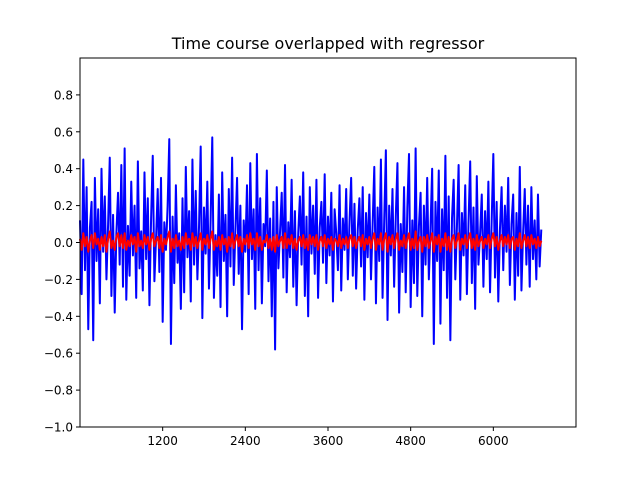  Describe the element at coordinates (58, 317) in the screenshot. I see `y-tick-label: −0.4` at that location.